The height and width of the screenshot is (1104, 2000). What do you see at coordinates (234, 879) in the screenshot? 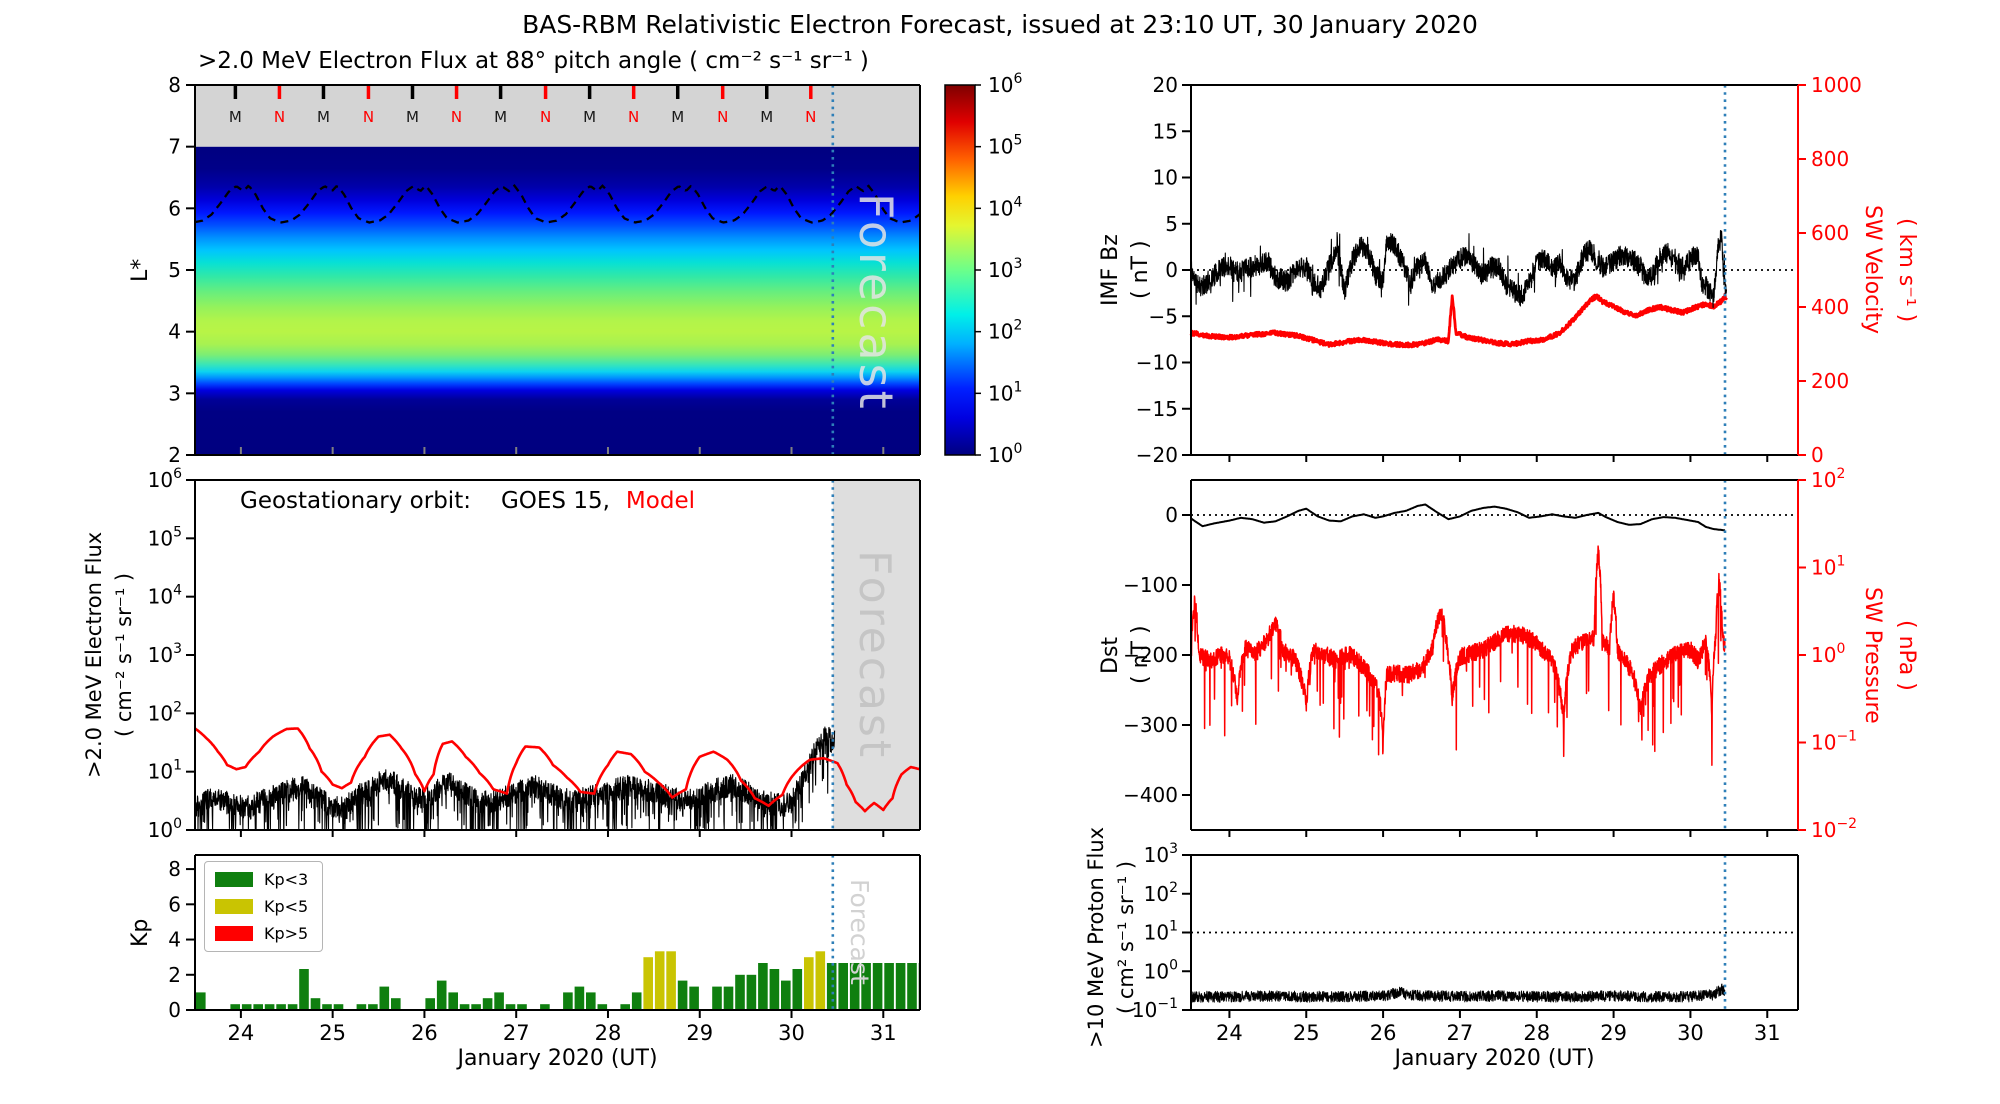
I see `kp-green-swatch` at bounding box center [234, 879].